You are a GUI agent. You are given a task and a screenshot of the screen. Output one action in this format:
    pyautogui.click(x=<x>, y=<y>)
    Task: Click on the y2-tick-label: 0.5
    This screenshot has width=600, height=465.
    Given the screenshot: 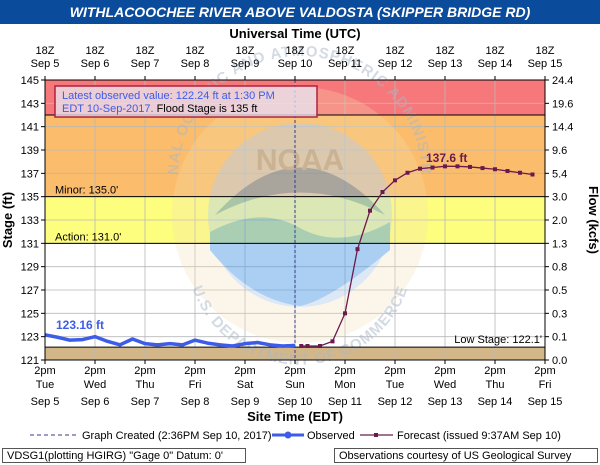 What is the action you would take?
    pyautogui.click(x=559, y=291)
    